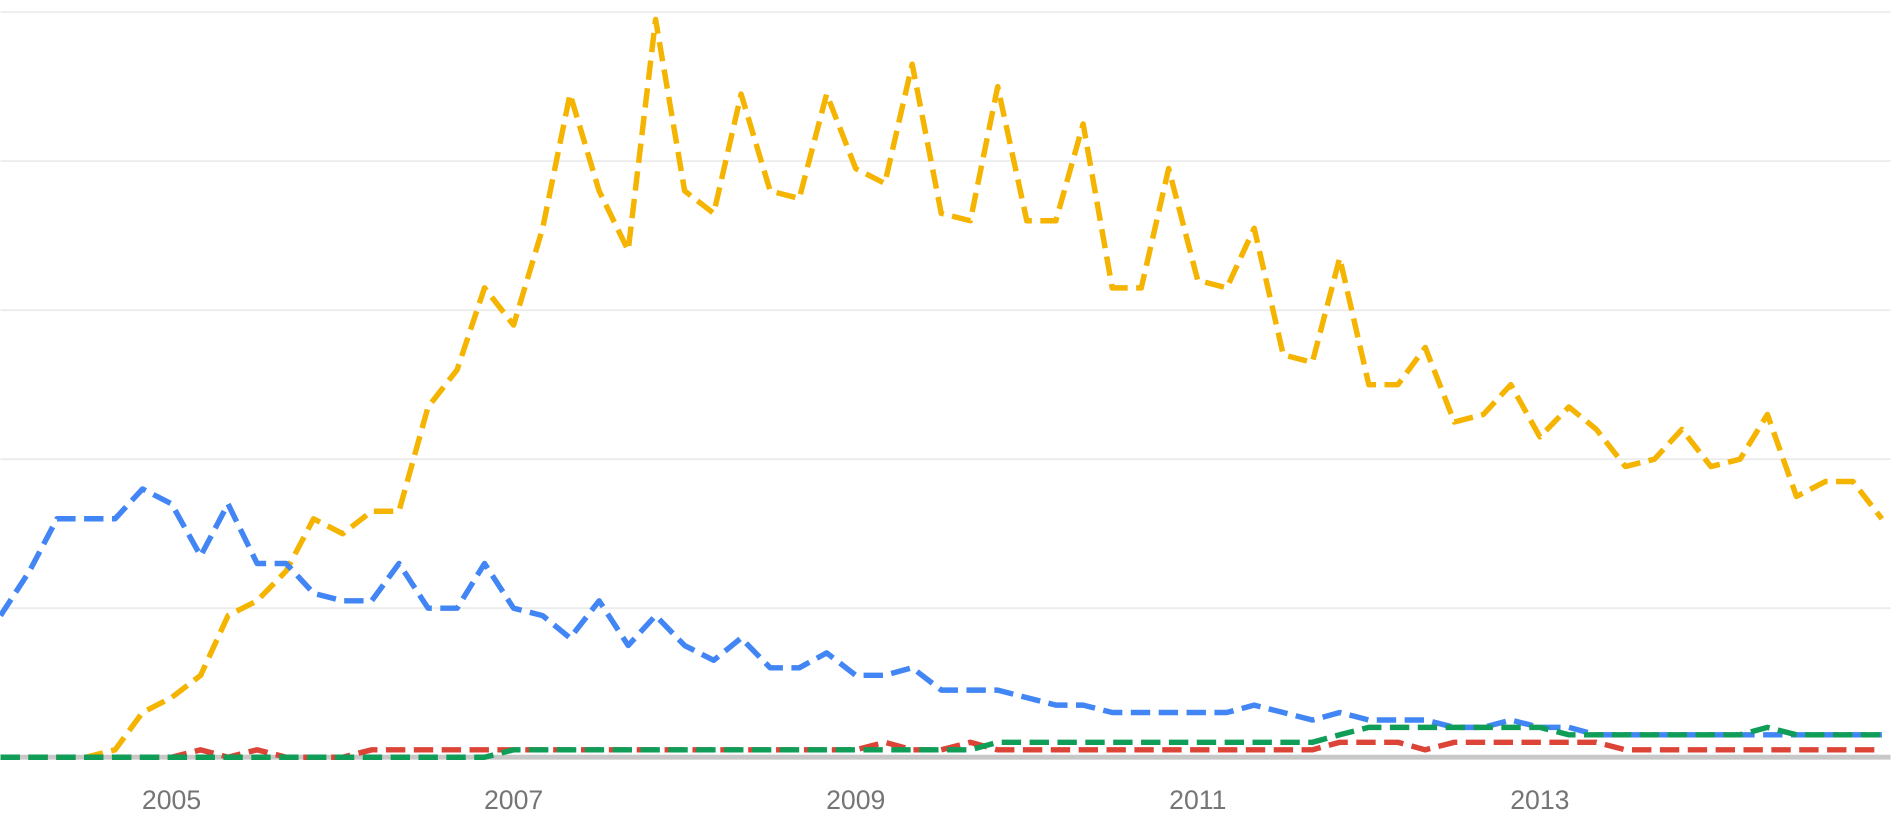  What do you see at coordinates (513, 800) in the screenshot?
I see `x-tick-label: 2007` at bounding box center [513, 800].